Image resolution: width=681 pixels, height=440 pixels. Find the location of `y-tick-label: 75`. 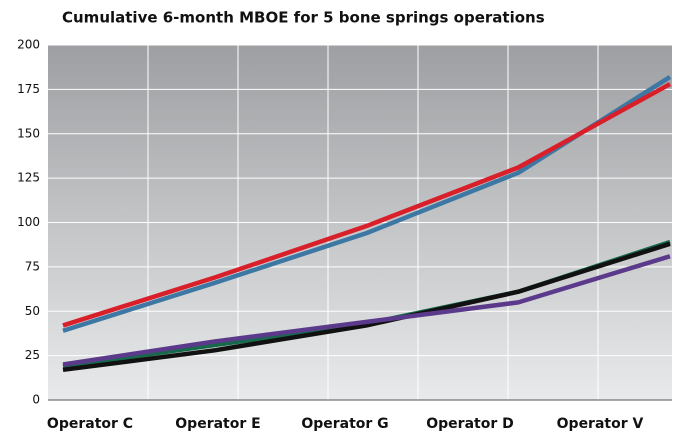

y-tick-label: 75 is located at coordinates (32, 266).